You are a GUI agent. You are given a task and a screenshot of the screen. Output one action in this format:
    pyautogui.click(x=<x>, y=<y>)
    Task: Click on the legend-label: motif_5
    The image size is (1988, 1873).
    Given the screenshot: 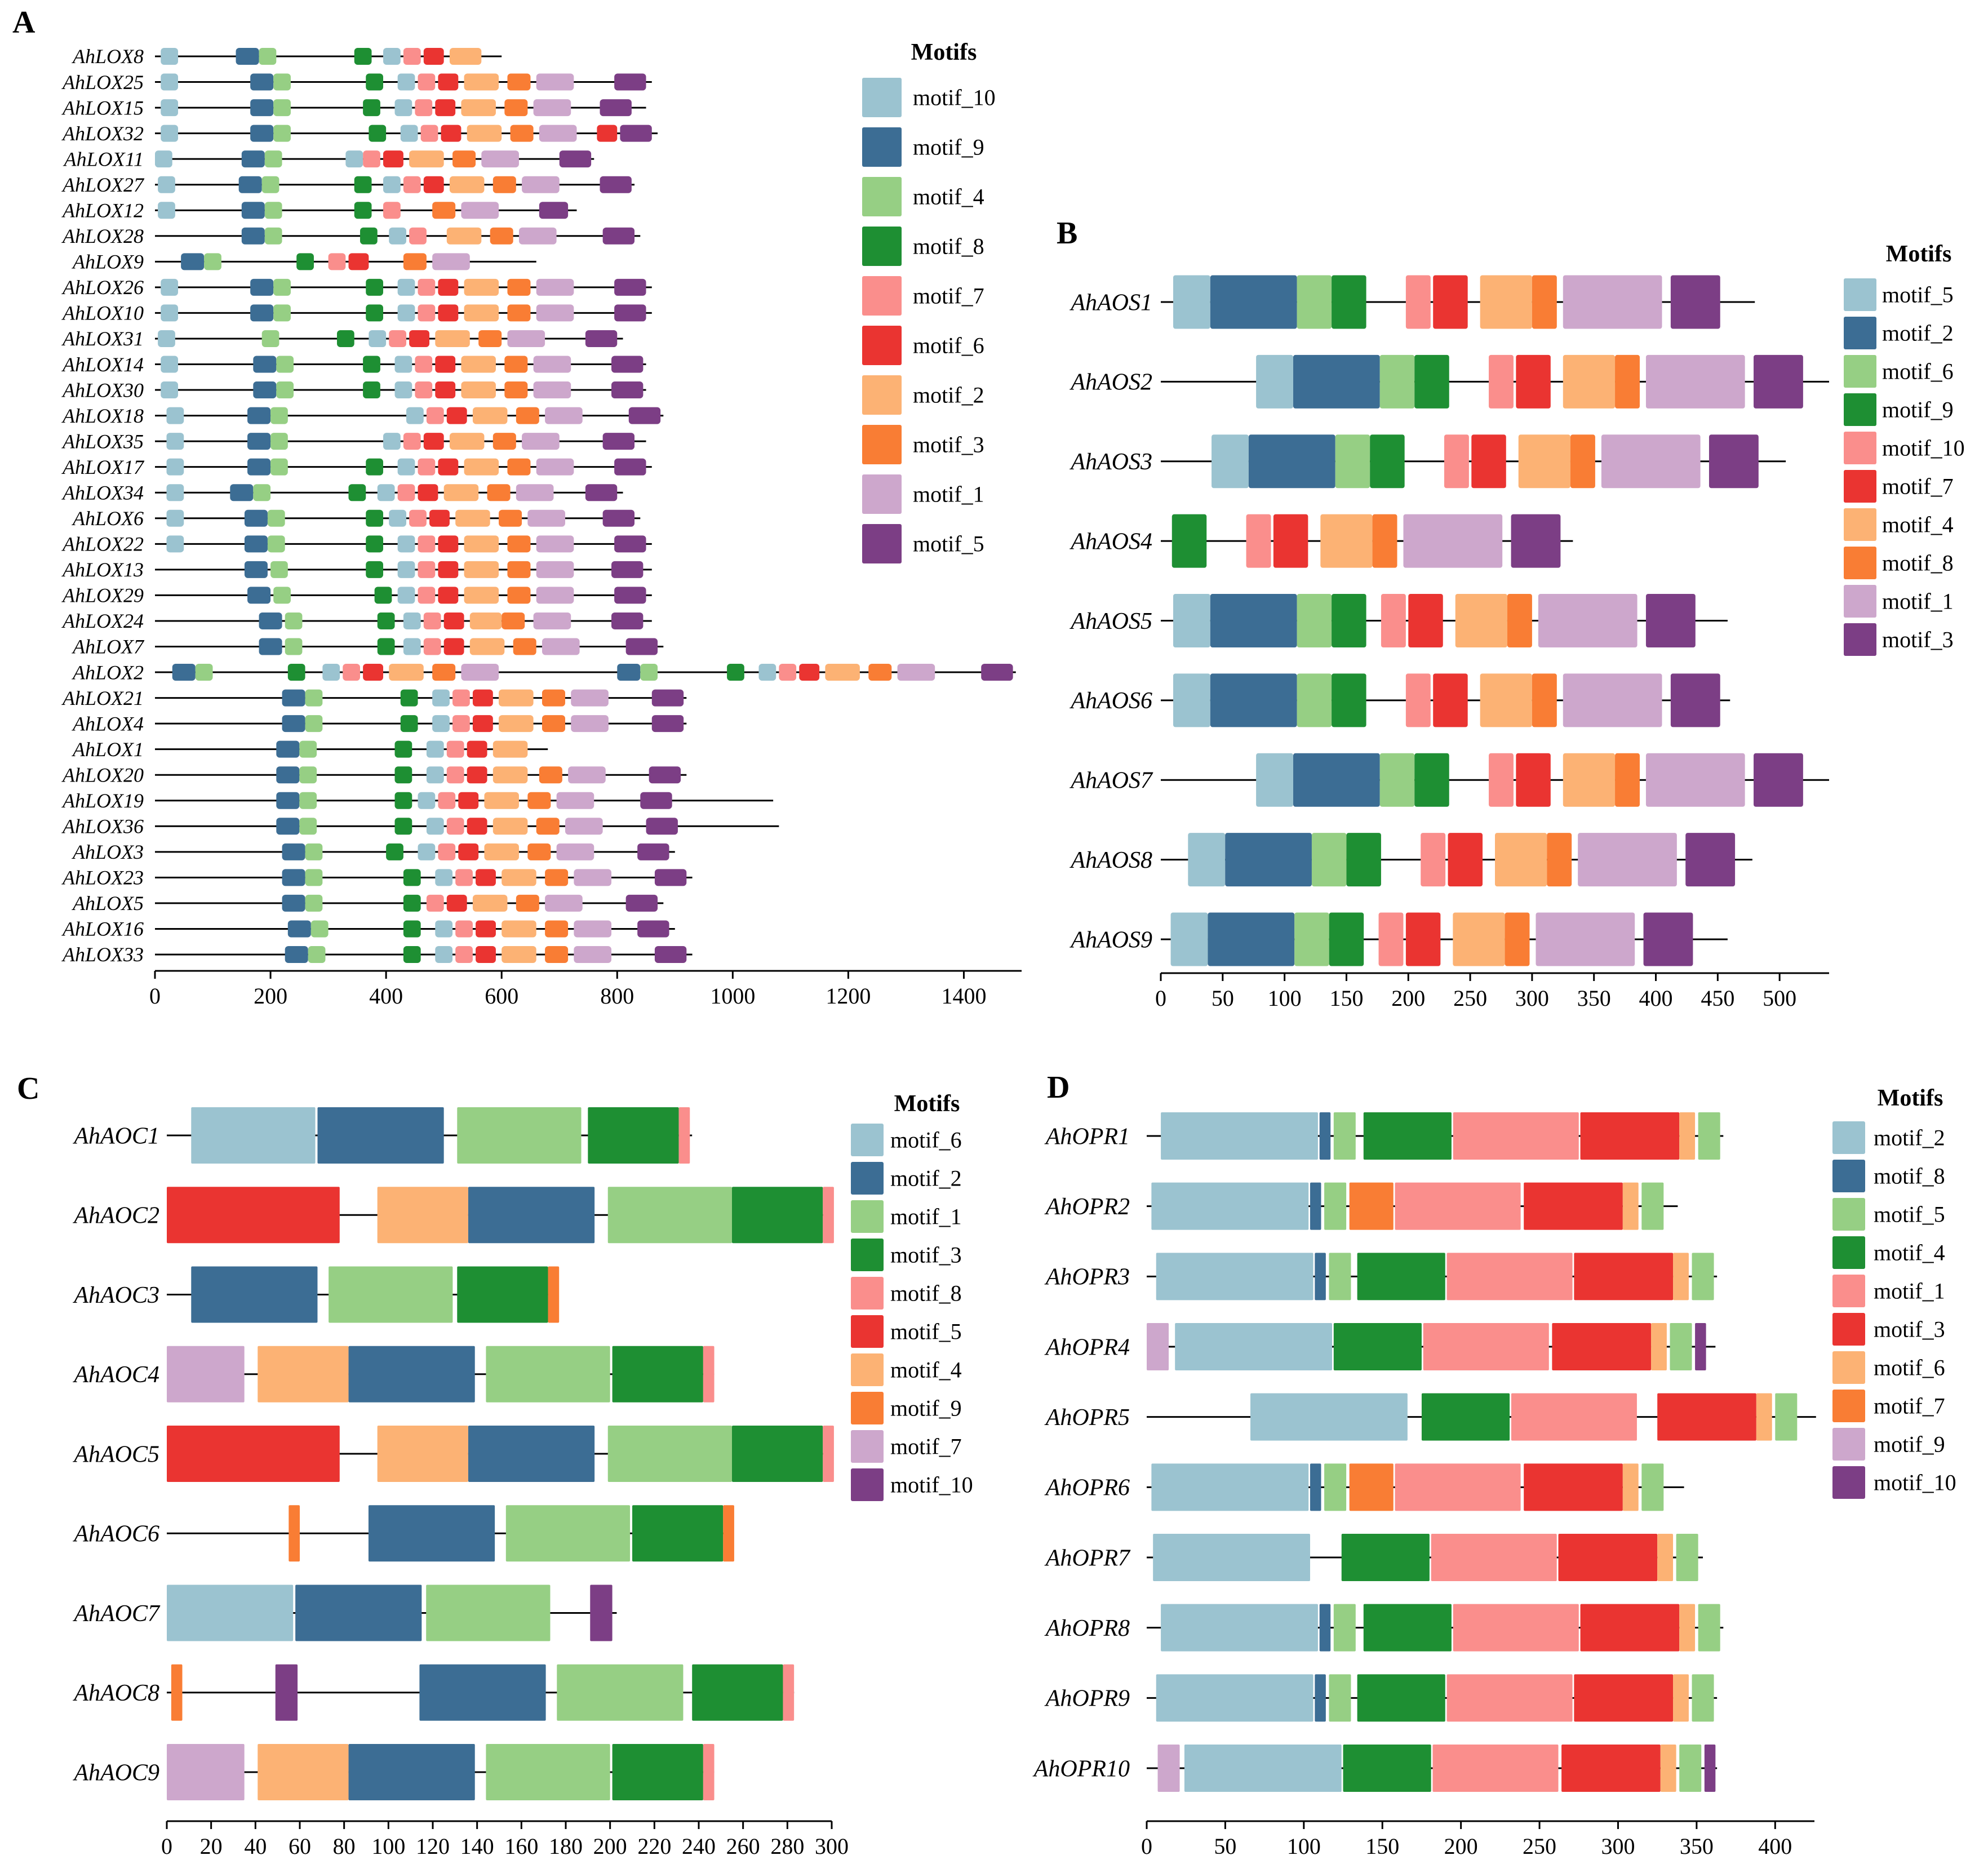 What is the action you would take?
    pyautogui.click(x=1909, y=1214)
    